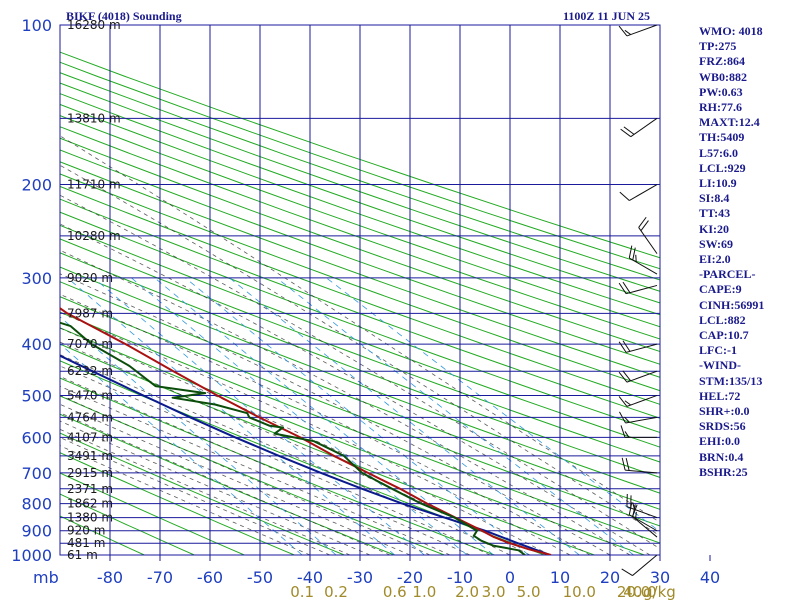 The image size is (800, 600). Describe the element at coordinates (90, 504) in the screenshot. I see `height-label: 1862 m` at that location.